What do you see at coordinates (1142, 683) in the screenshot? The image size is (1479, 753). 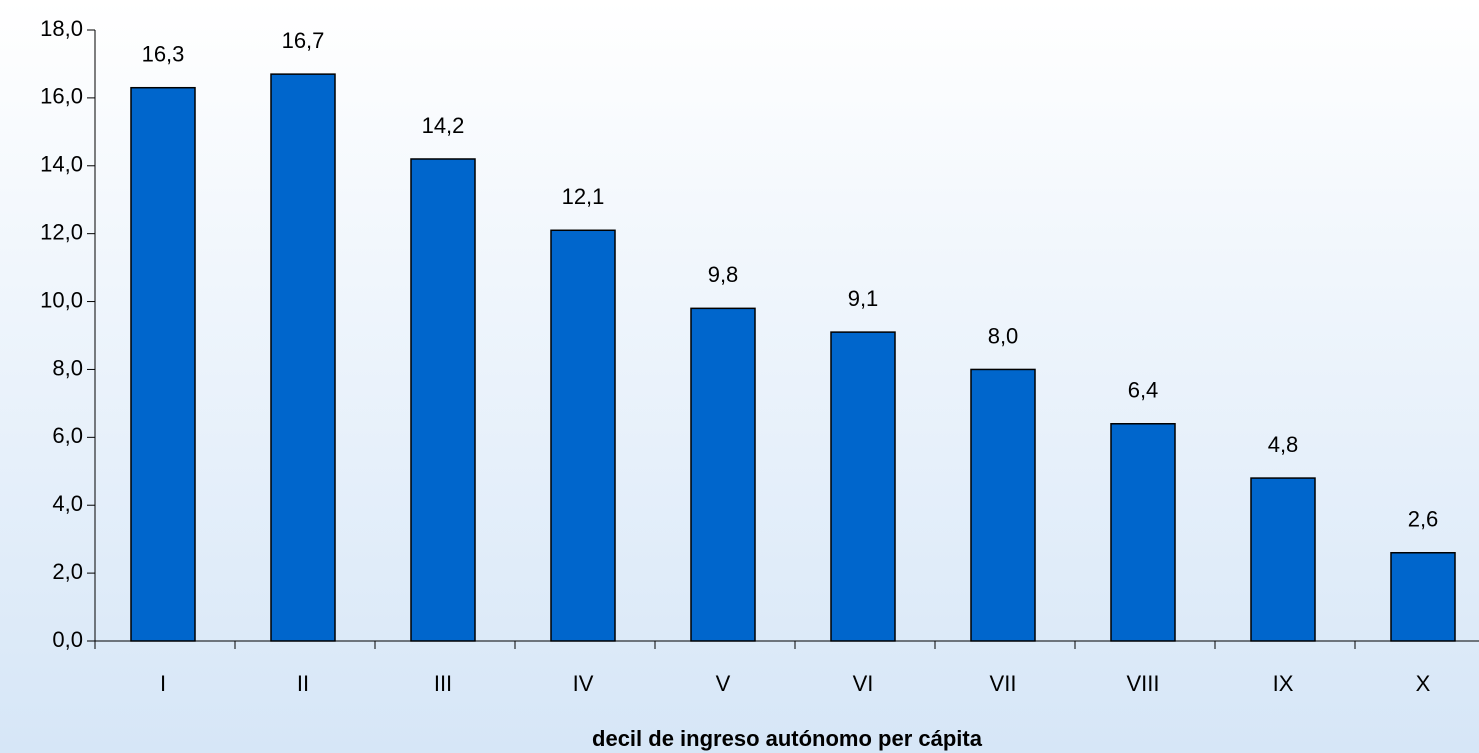 I see `x-tick-label: VIII` at bounding box center [1142, 683].